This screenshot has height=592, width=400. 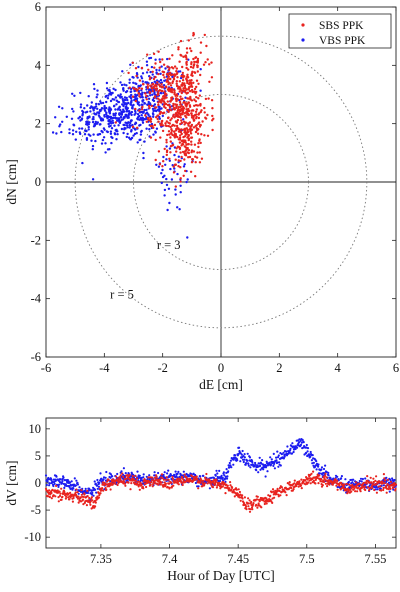 I want to click on legend: SBS PPK VBS PPK, so click(x=340, y=31).